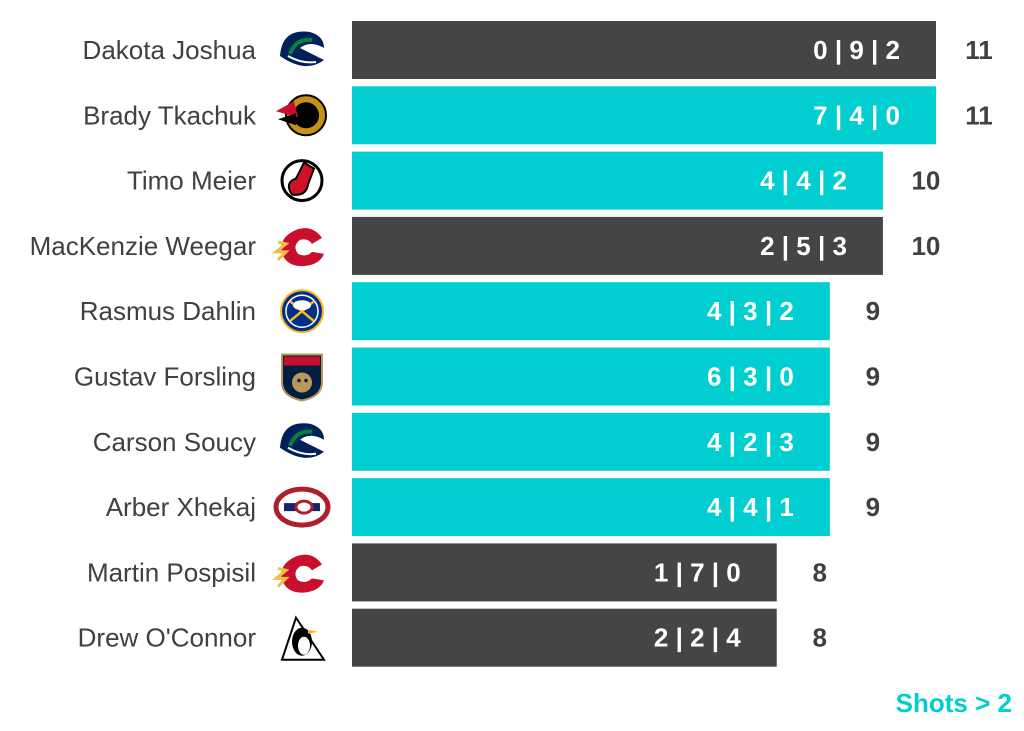 The width and height of the screenshot is (1024, 731). What do you see at coordinates (302, 181) in the screenshot?
I see `devils-logo-icon` at bounding box center [302, 181].